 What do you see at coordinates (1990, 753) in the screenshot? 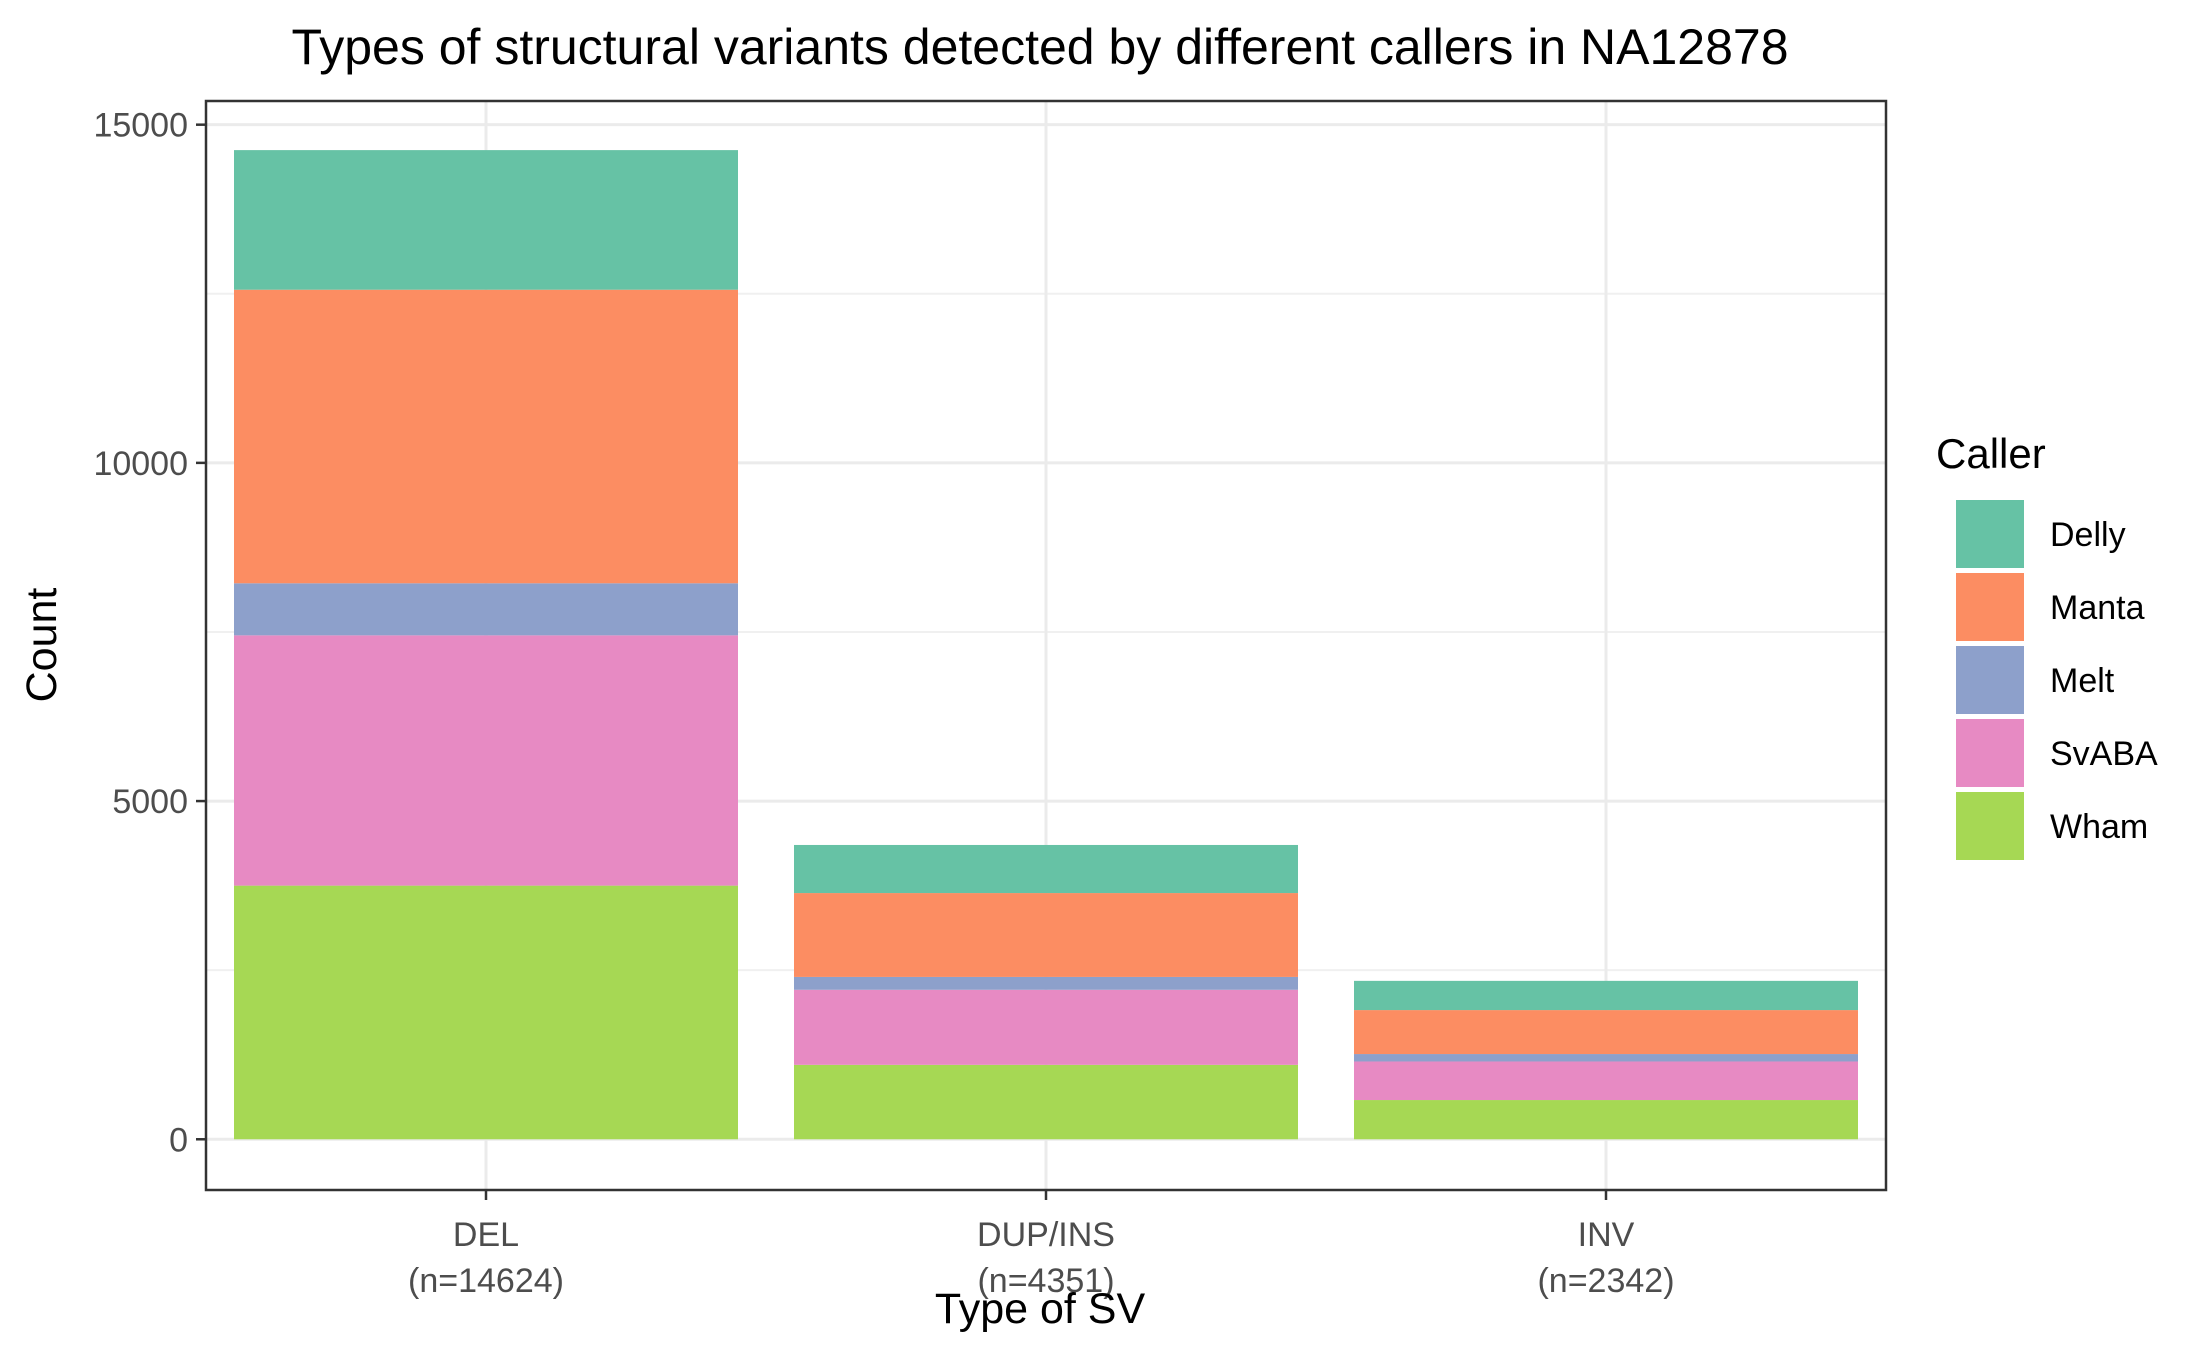
I see `legend-key-svaba` at bounding box center [1990, 753].